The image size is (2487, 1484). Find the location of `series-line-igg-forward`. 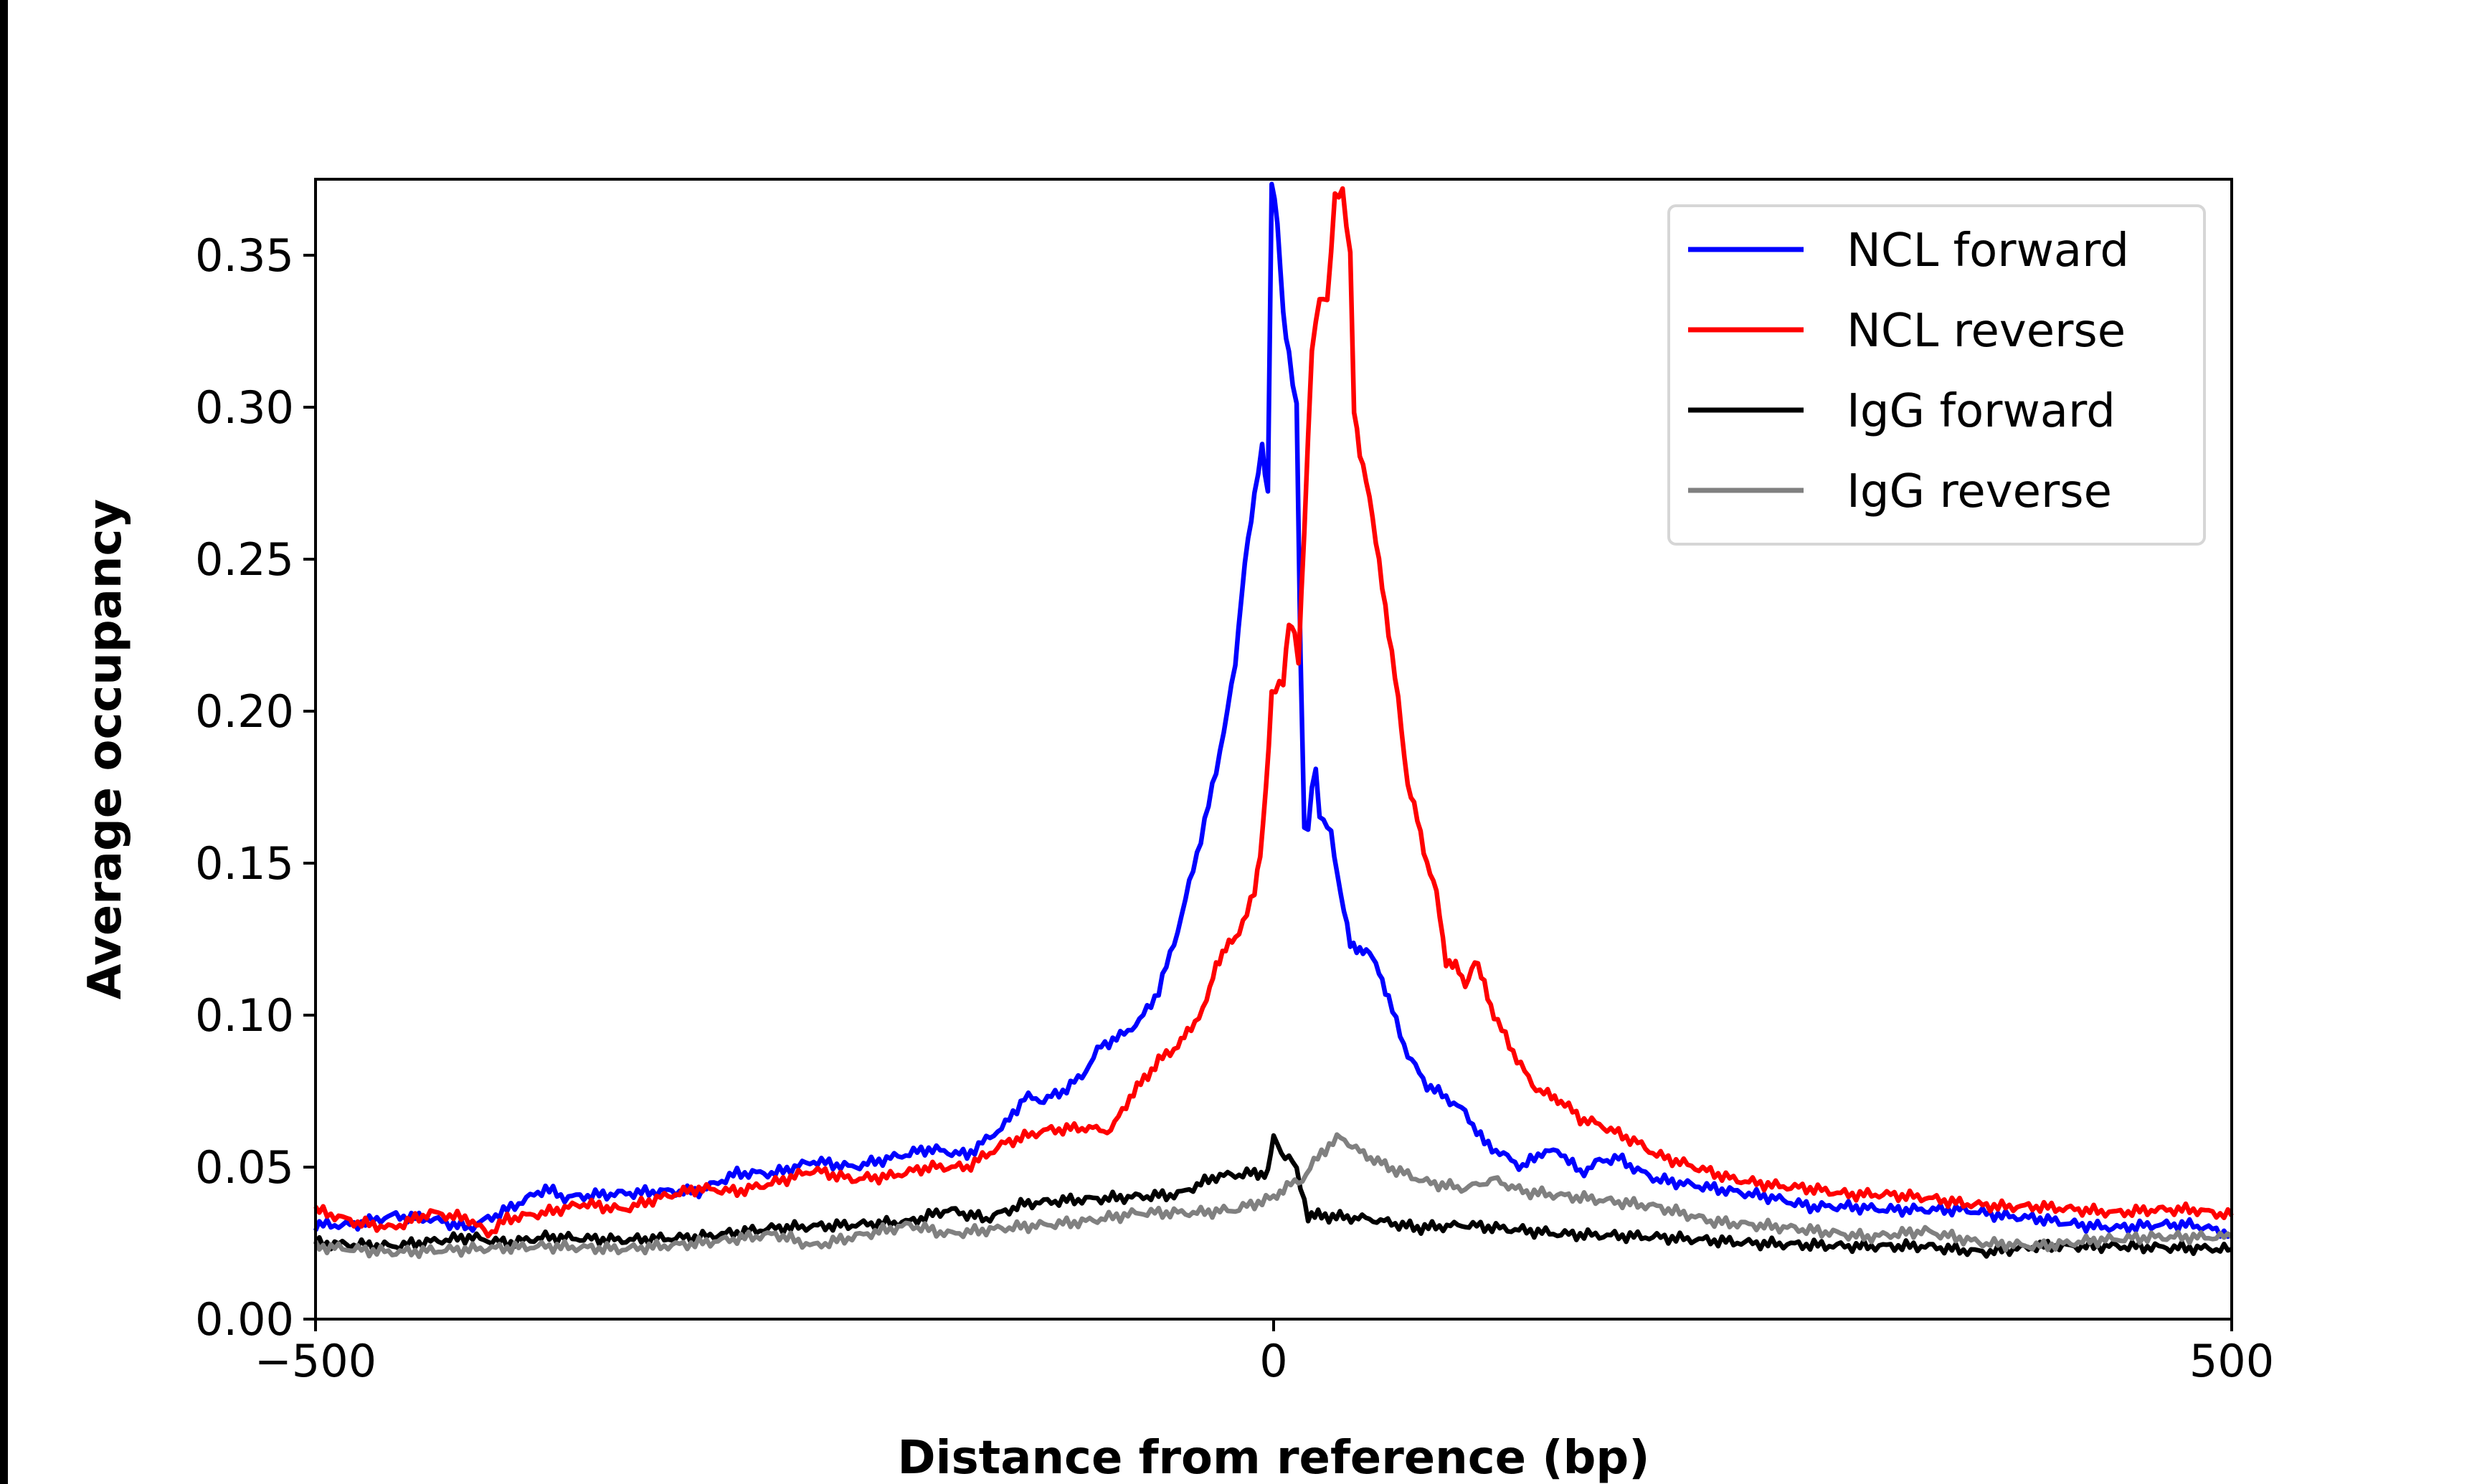

series-line-igg-forward is located at coordinates (1272, 1196).